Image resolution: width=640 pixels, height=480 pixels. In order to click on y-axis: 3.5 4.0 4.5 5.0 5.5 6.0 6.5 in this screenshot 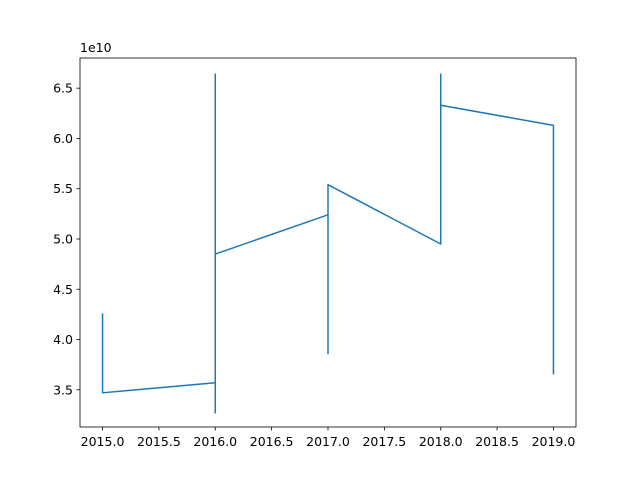, I will do `click(66, 239)`.